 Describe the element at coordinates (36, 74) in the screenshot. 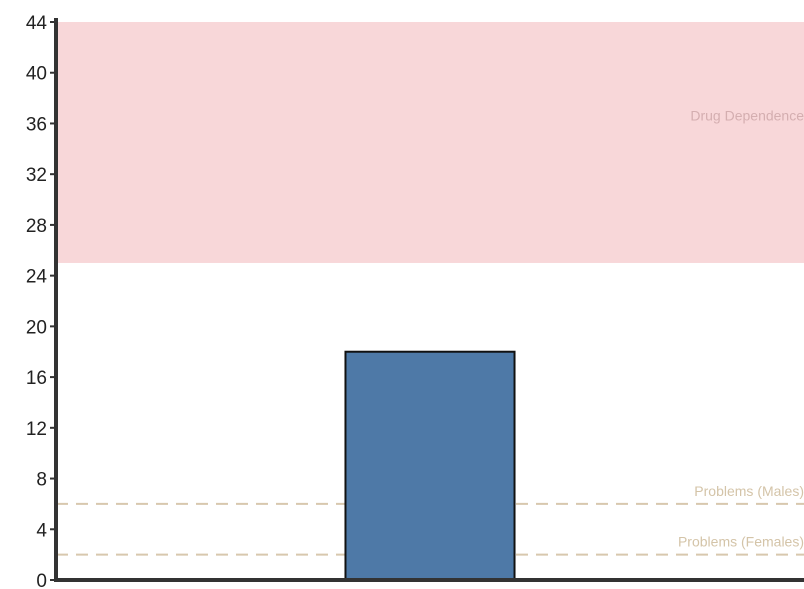

I see `y-tick-label: 40` at that location.